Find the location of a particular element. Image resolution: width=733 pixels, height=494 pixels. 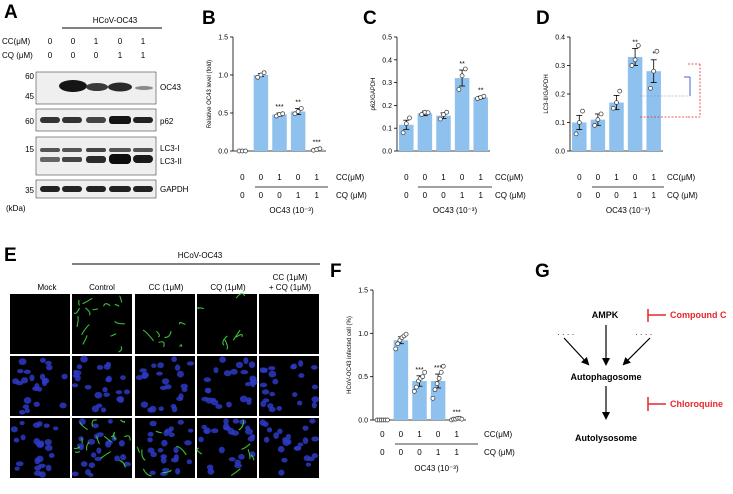

panel-g-label: G is located at coordinates (542, 271).